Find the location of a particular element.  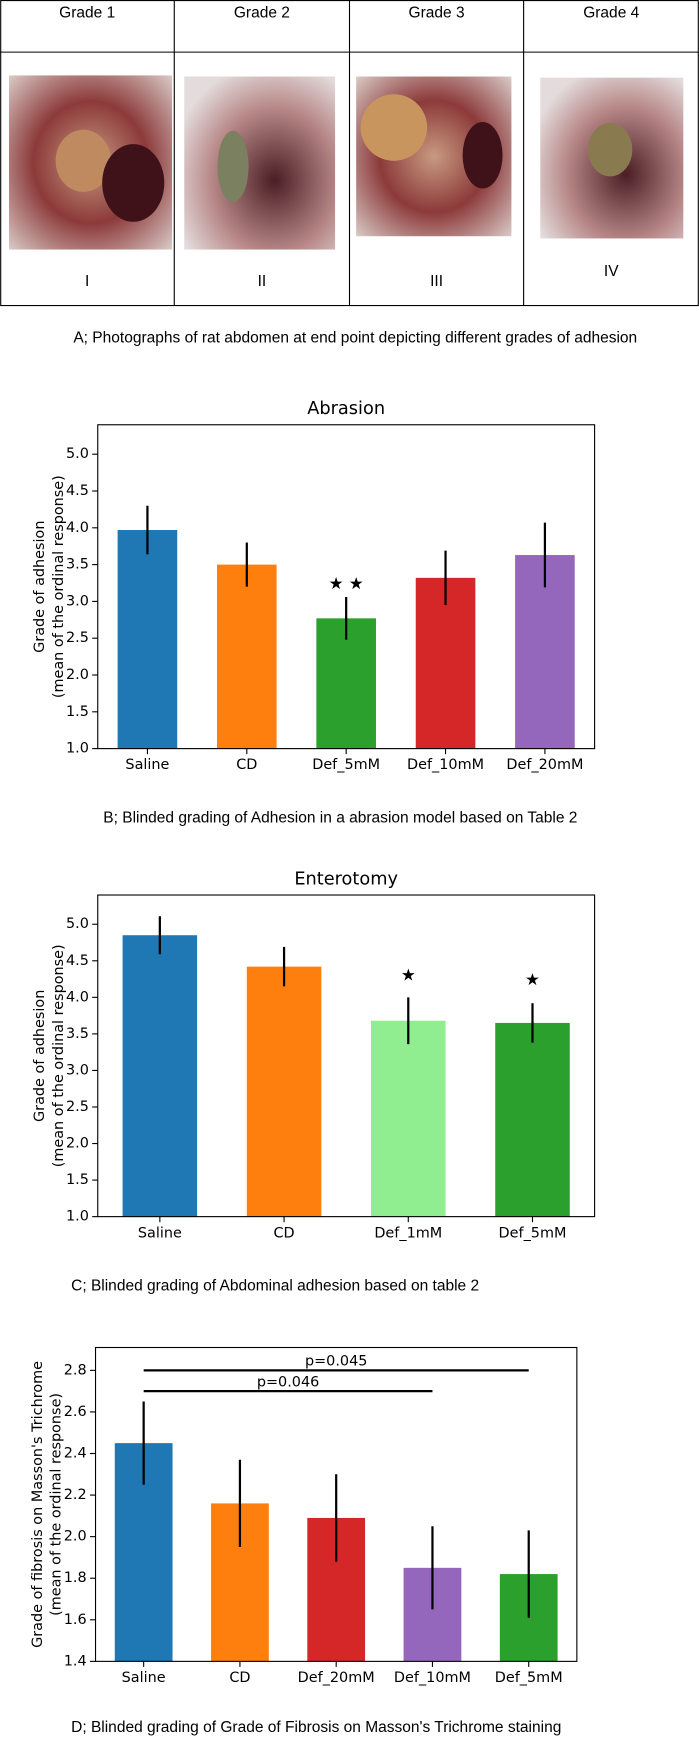

grade-label: III is located at coordinates (436, 281).